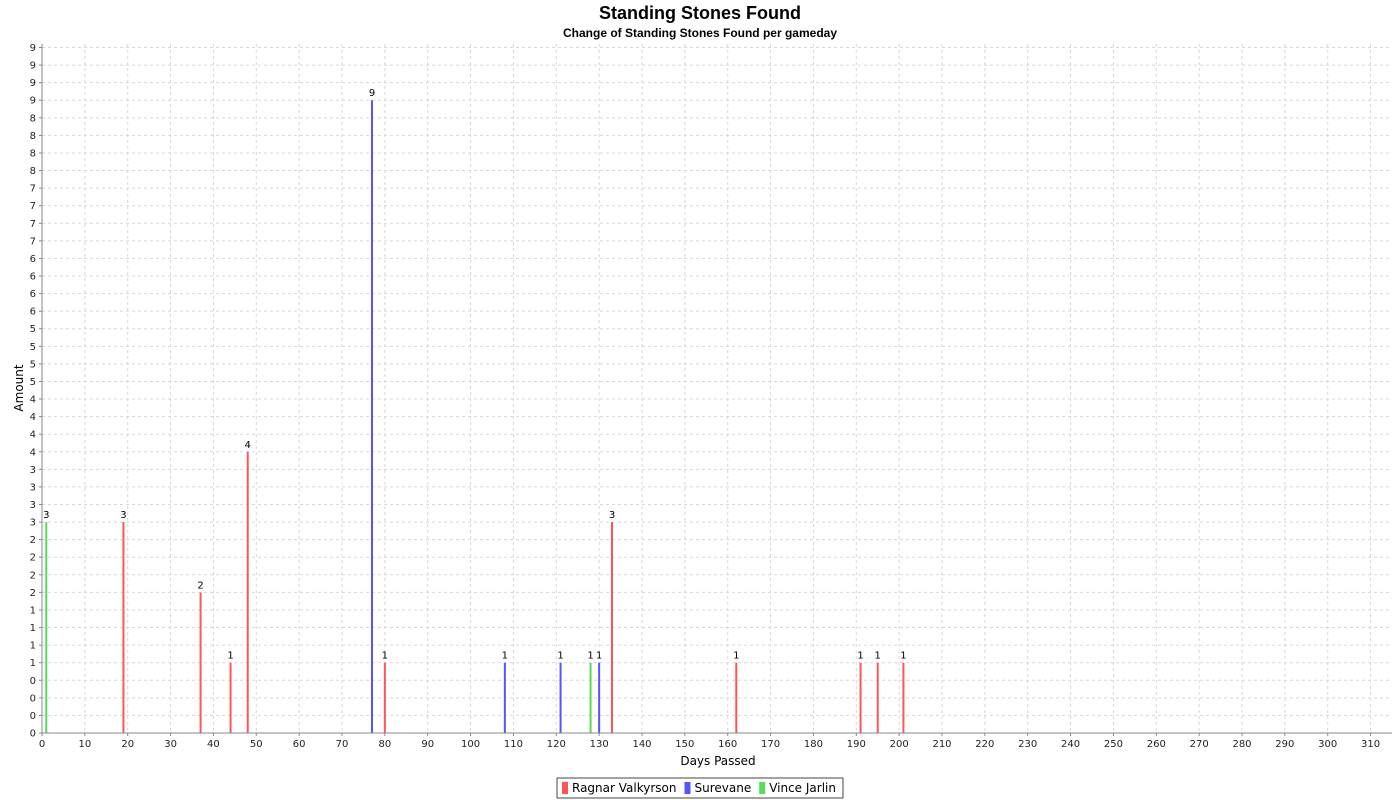 This screenshot has width=1400, height=800. What do you see at coordinates (727, 744) in the screenshot?
I see `x-tick-label: 160` at bounding box center [727, 744].